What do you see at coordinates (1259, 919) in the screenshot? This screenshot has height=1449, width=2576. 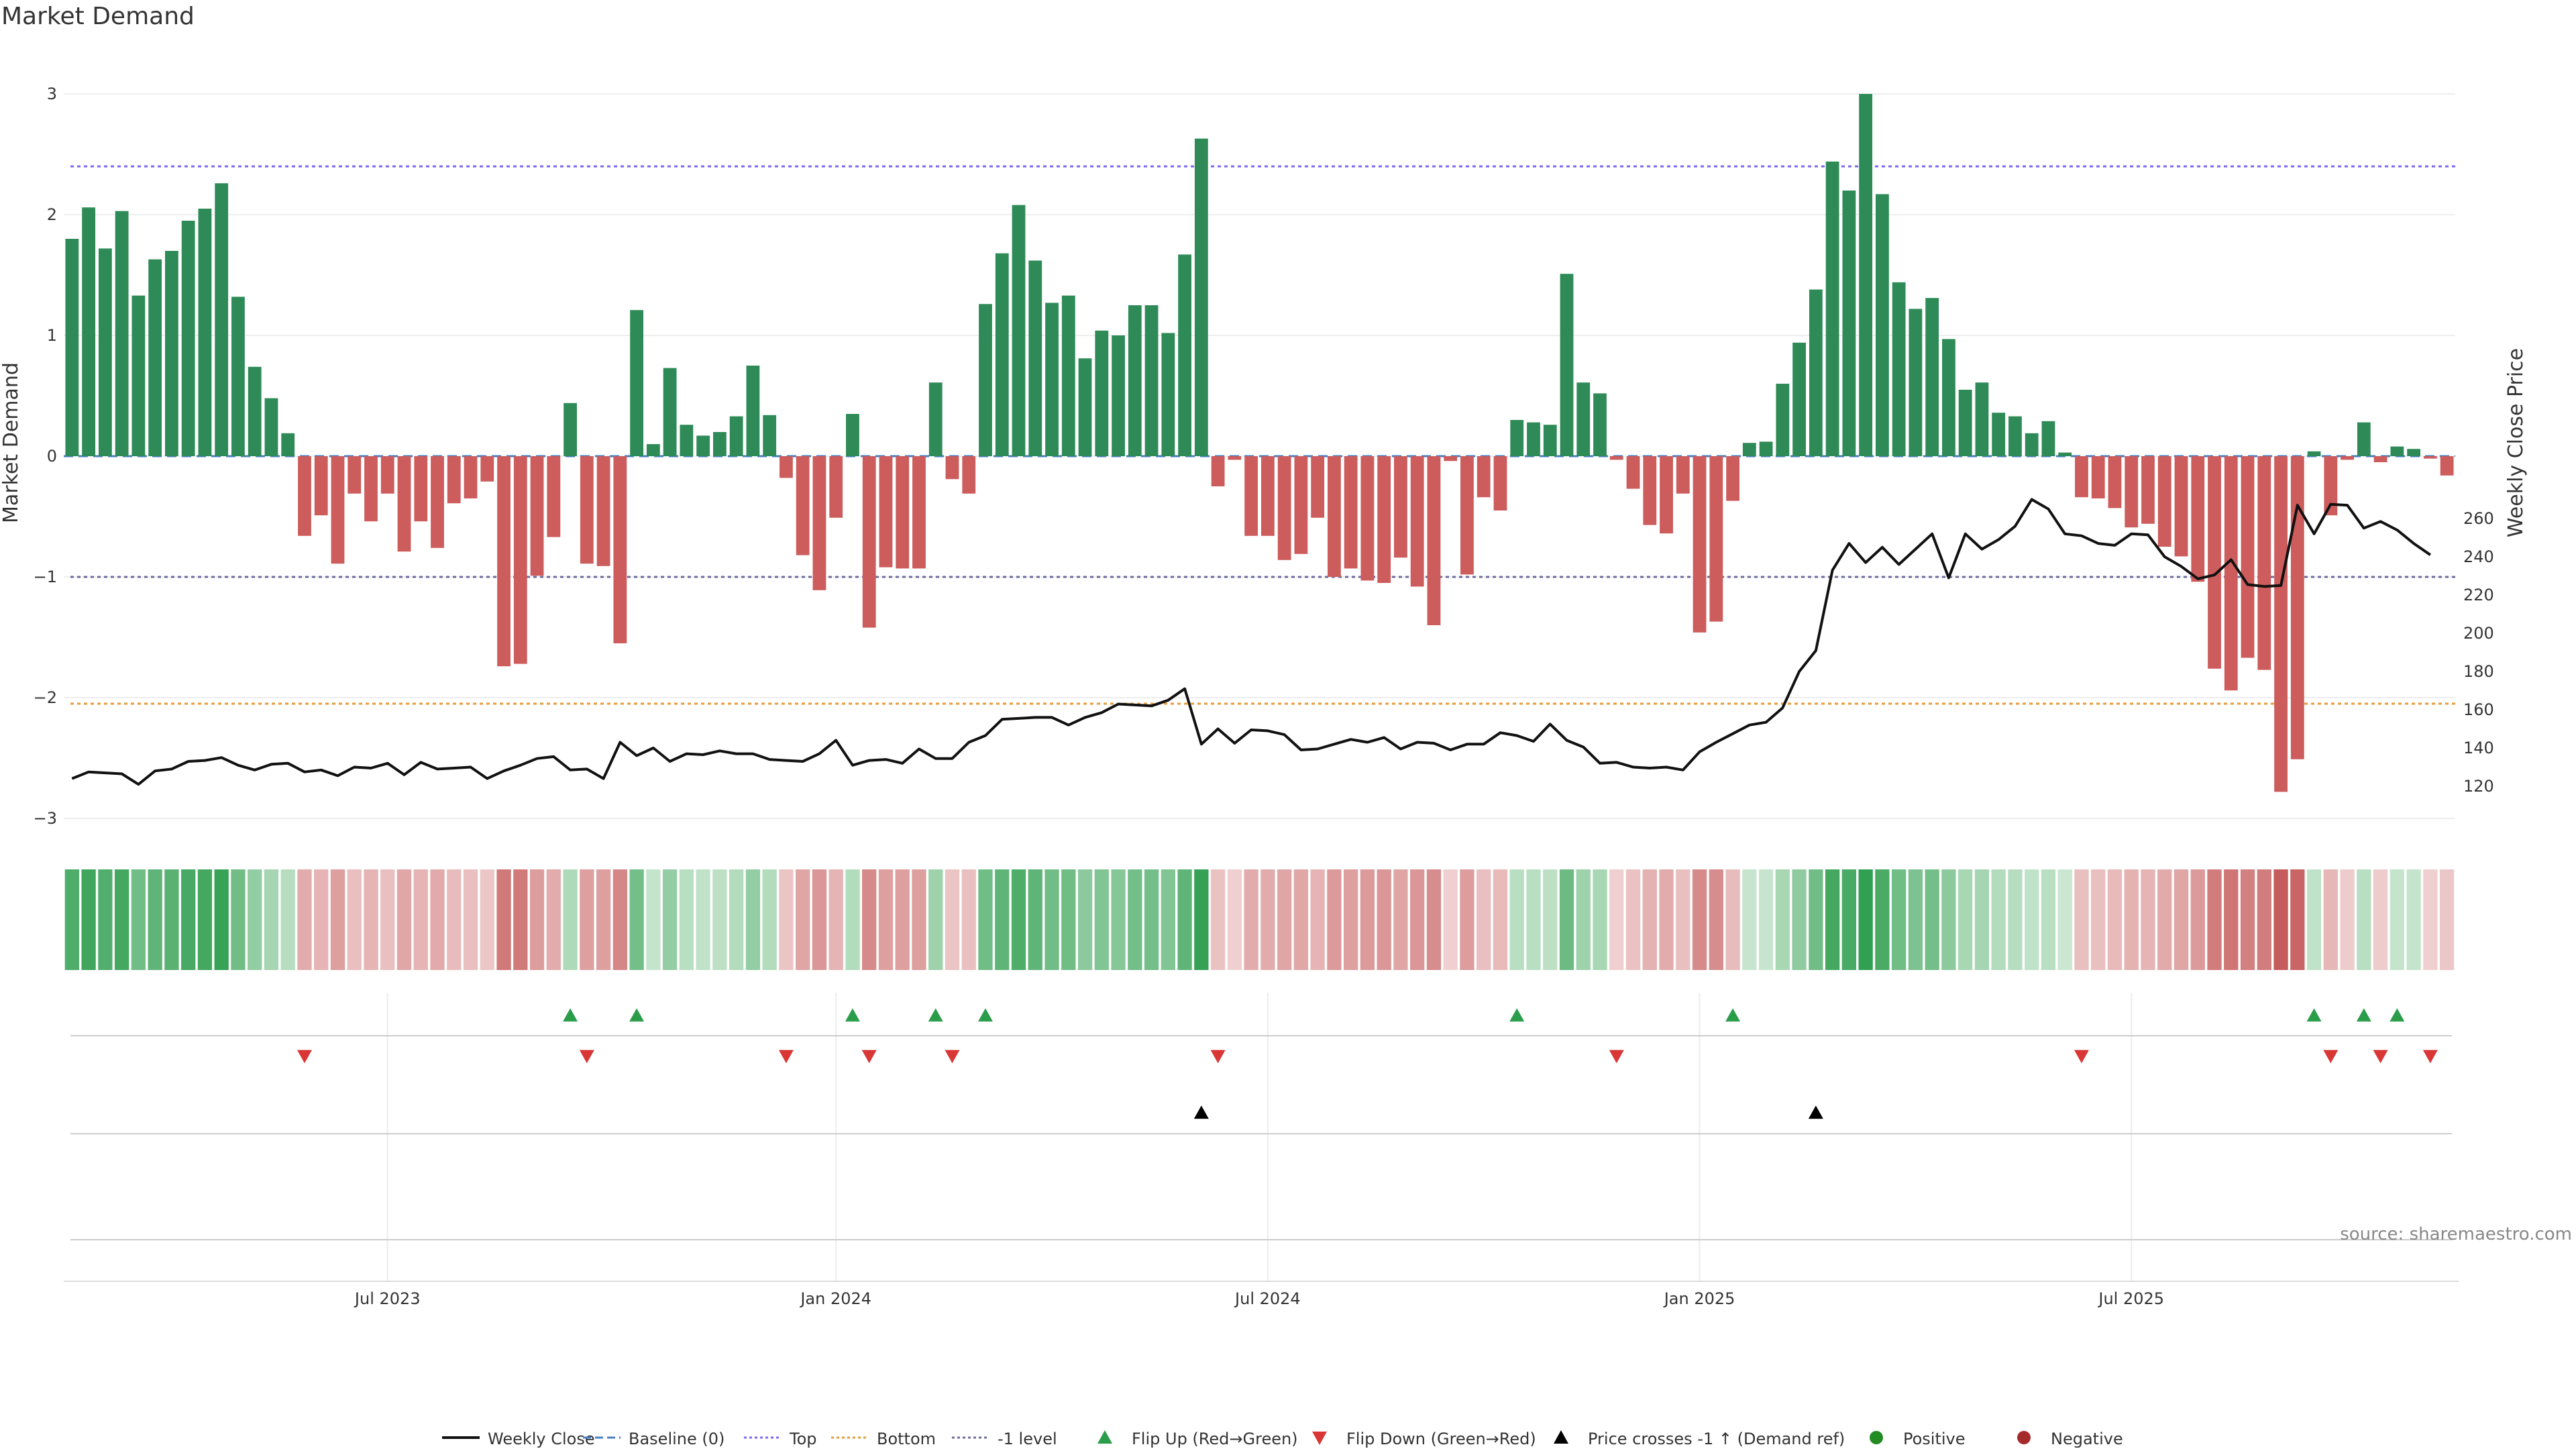 I see `heat-strip` at bounding box center [1259, 919].